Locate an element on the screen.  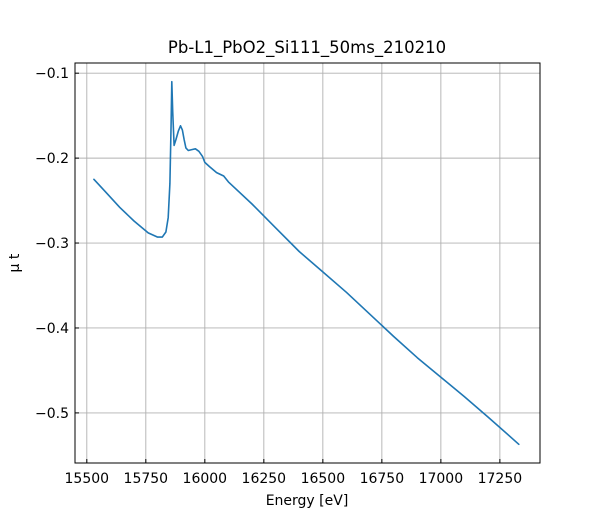
x-tick-label: 16500 is located at coordinates (323, 479).